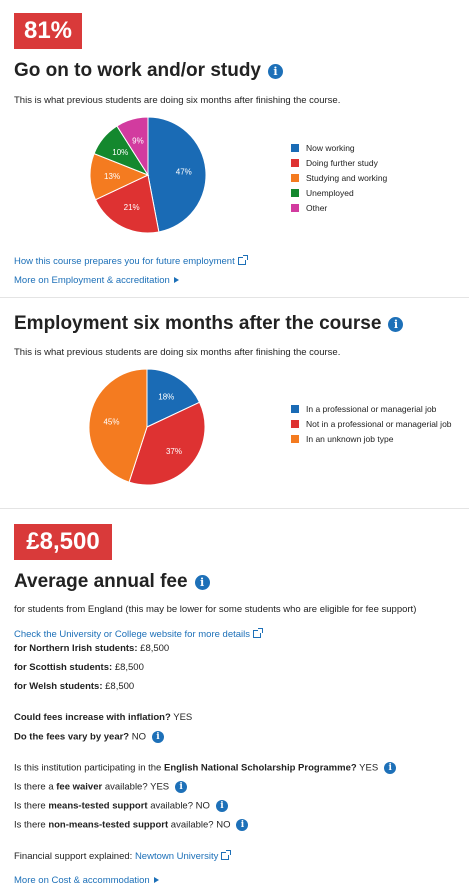  I want to click on financial-support-link: Newtown University, so click(176, 856).